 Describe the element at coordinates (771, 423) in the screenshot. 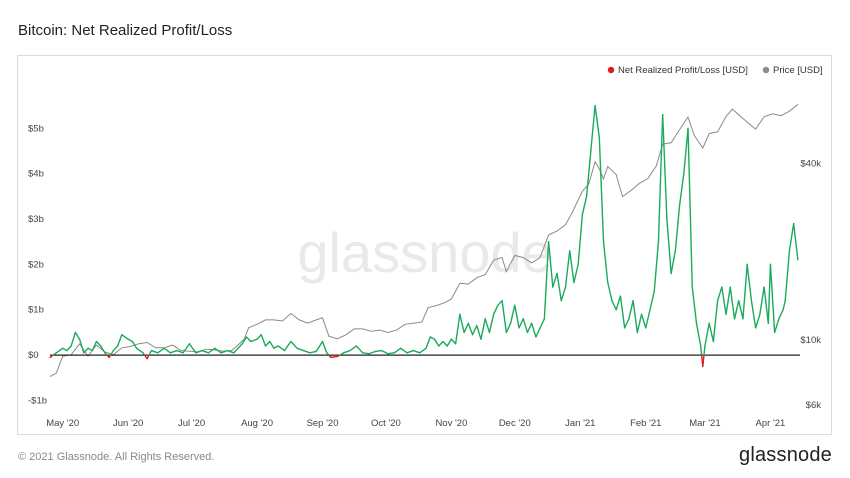

I see `x-tick-label: Apr '21` at that location.